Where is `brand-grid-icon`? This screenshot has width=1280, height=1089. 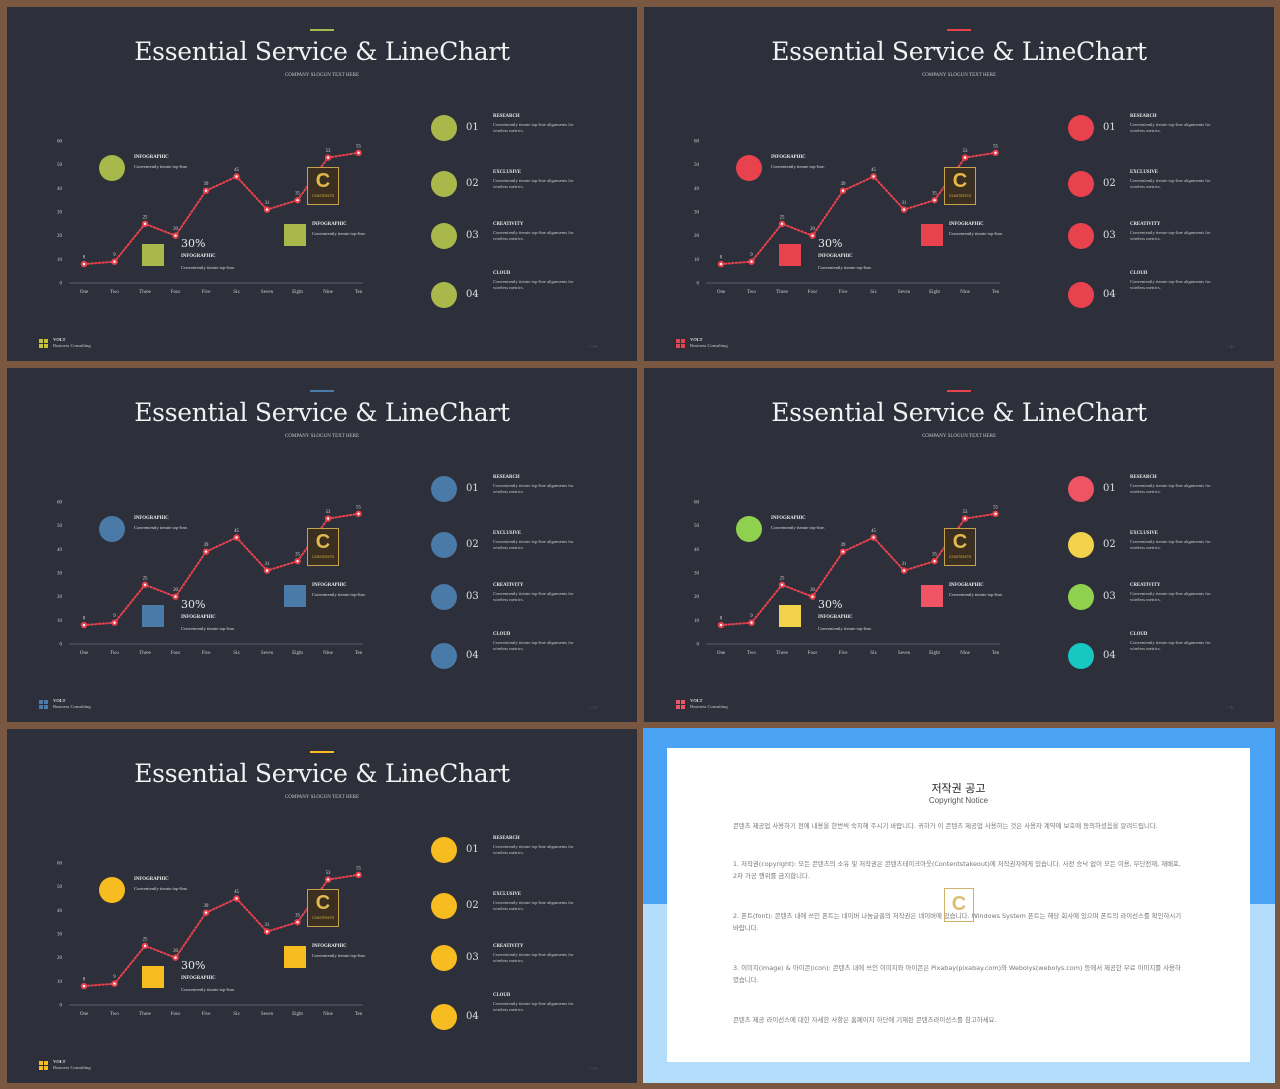 brand-grid-icon is located at coordinates (44, 1066).